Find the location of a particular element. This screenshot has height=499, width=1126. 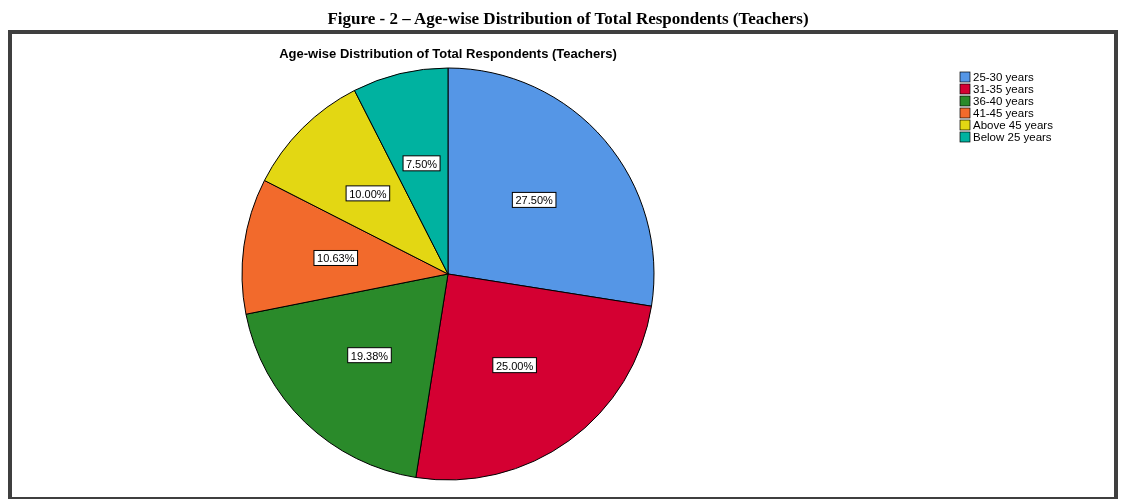

legend-label: 36-40 years is located at coordinates (1003, 101).